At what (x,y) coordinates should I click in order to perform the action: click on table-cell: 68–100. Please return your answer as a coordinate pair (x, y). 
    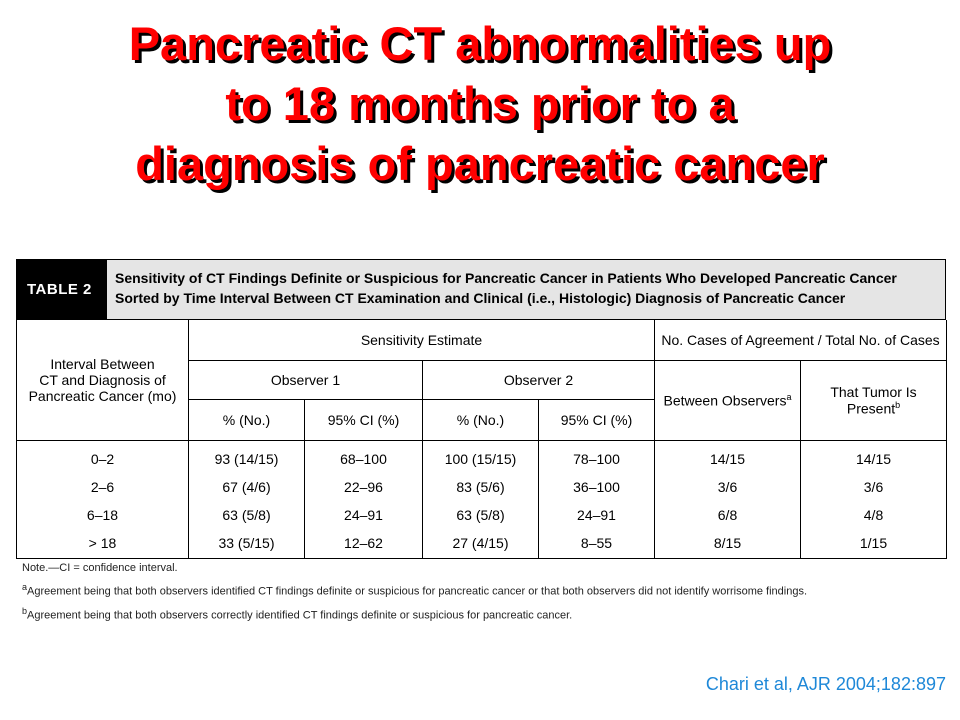
    Looking at the image, I should click on (363, 459).